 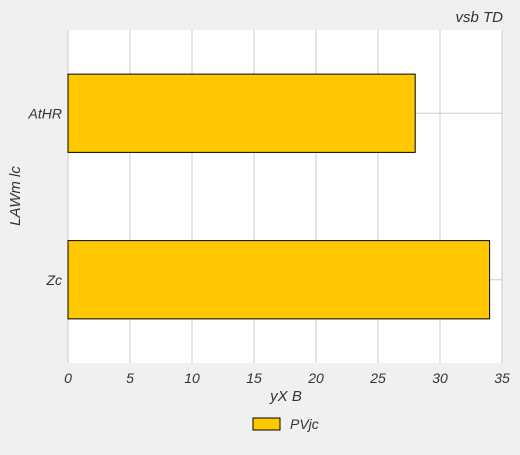 What do you see at coordinates (266, 424) in the screenshot?
I see `legend-swatch` at bounding box center [266, 424].